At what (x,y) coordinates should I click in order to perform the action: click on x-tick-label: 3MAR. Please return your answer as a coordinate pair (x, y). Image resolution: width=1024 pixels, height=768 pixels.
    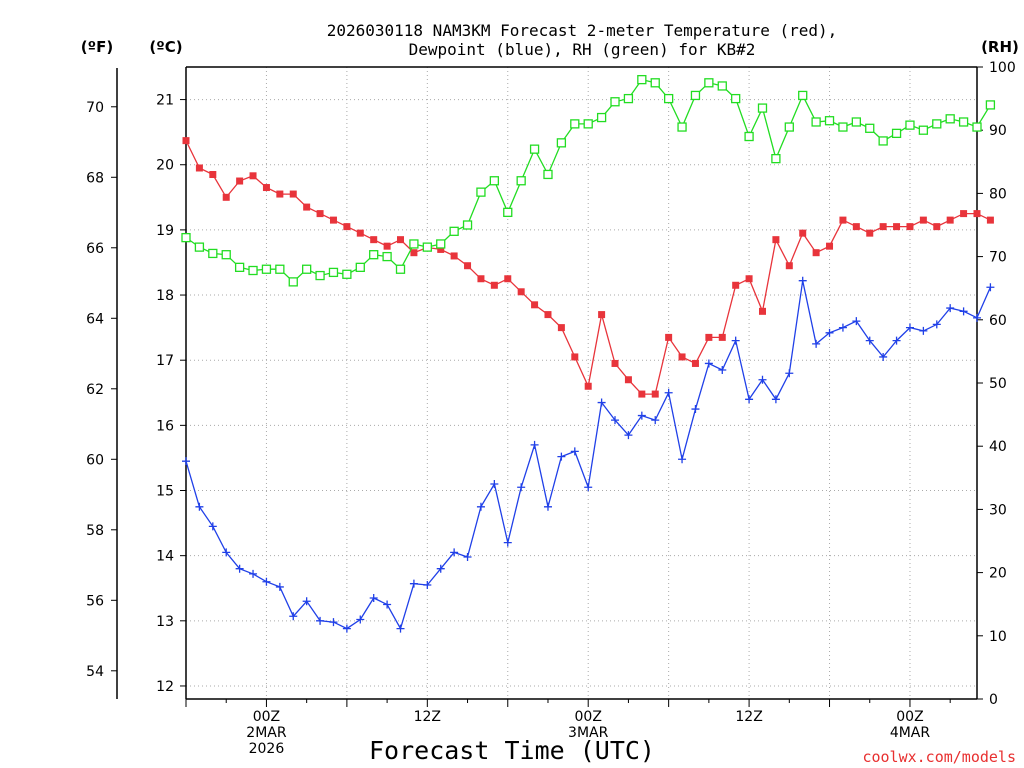
    Looking at the image, I should click on (588, 733).